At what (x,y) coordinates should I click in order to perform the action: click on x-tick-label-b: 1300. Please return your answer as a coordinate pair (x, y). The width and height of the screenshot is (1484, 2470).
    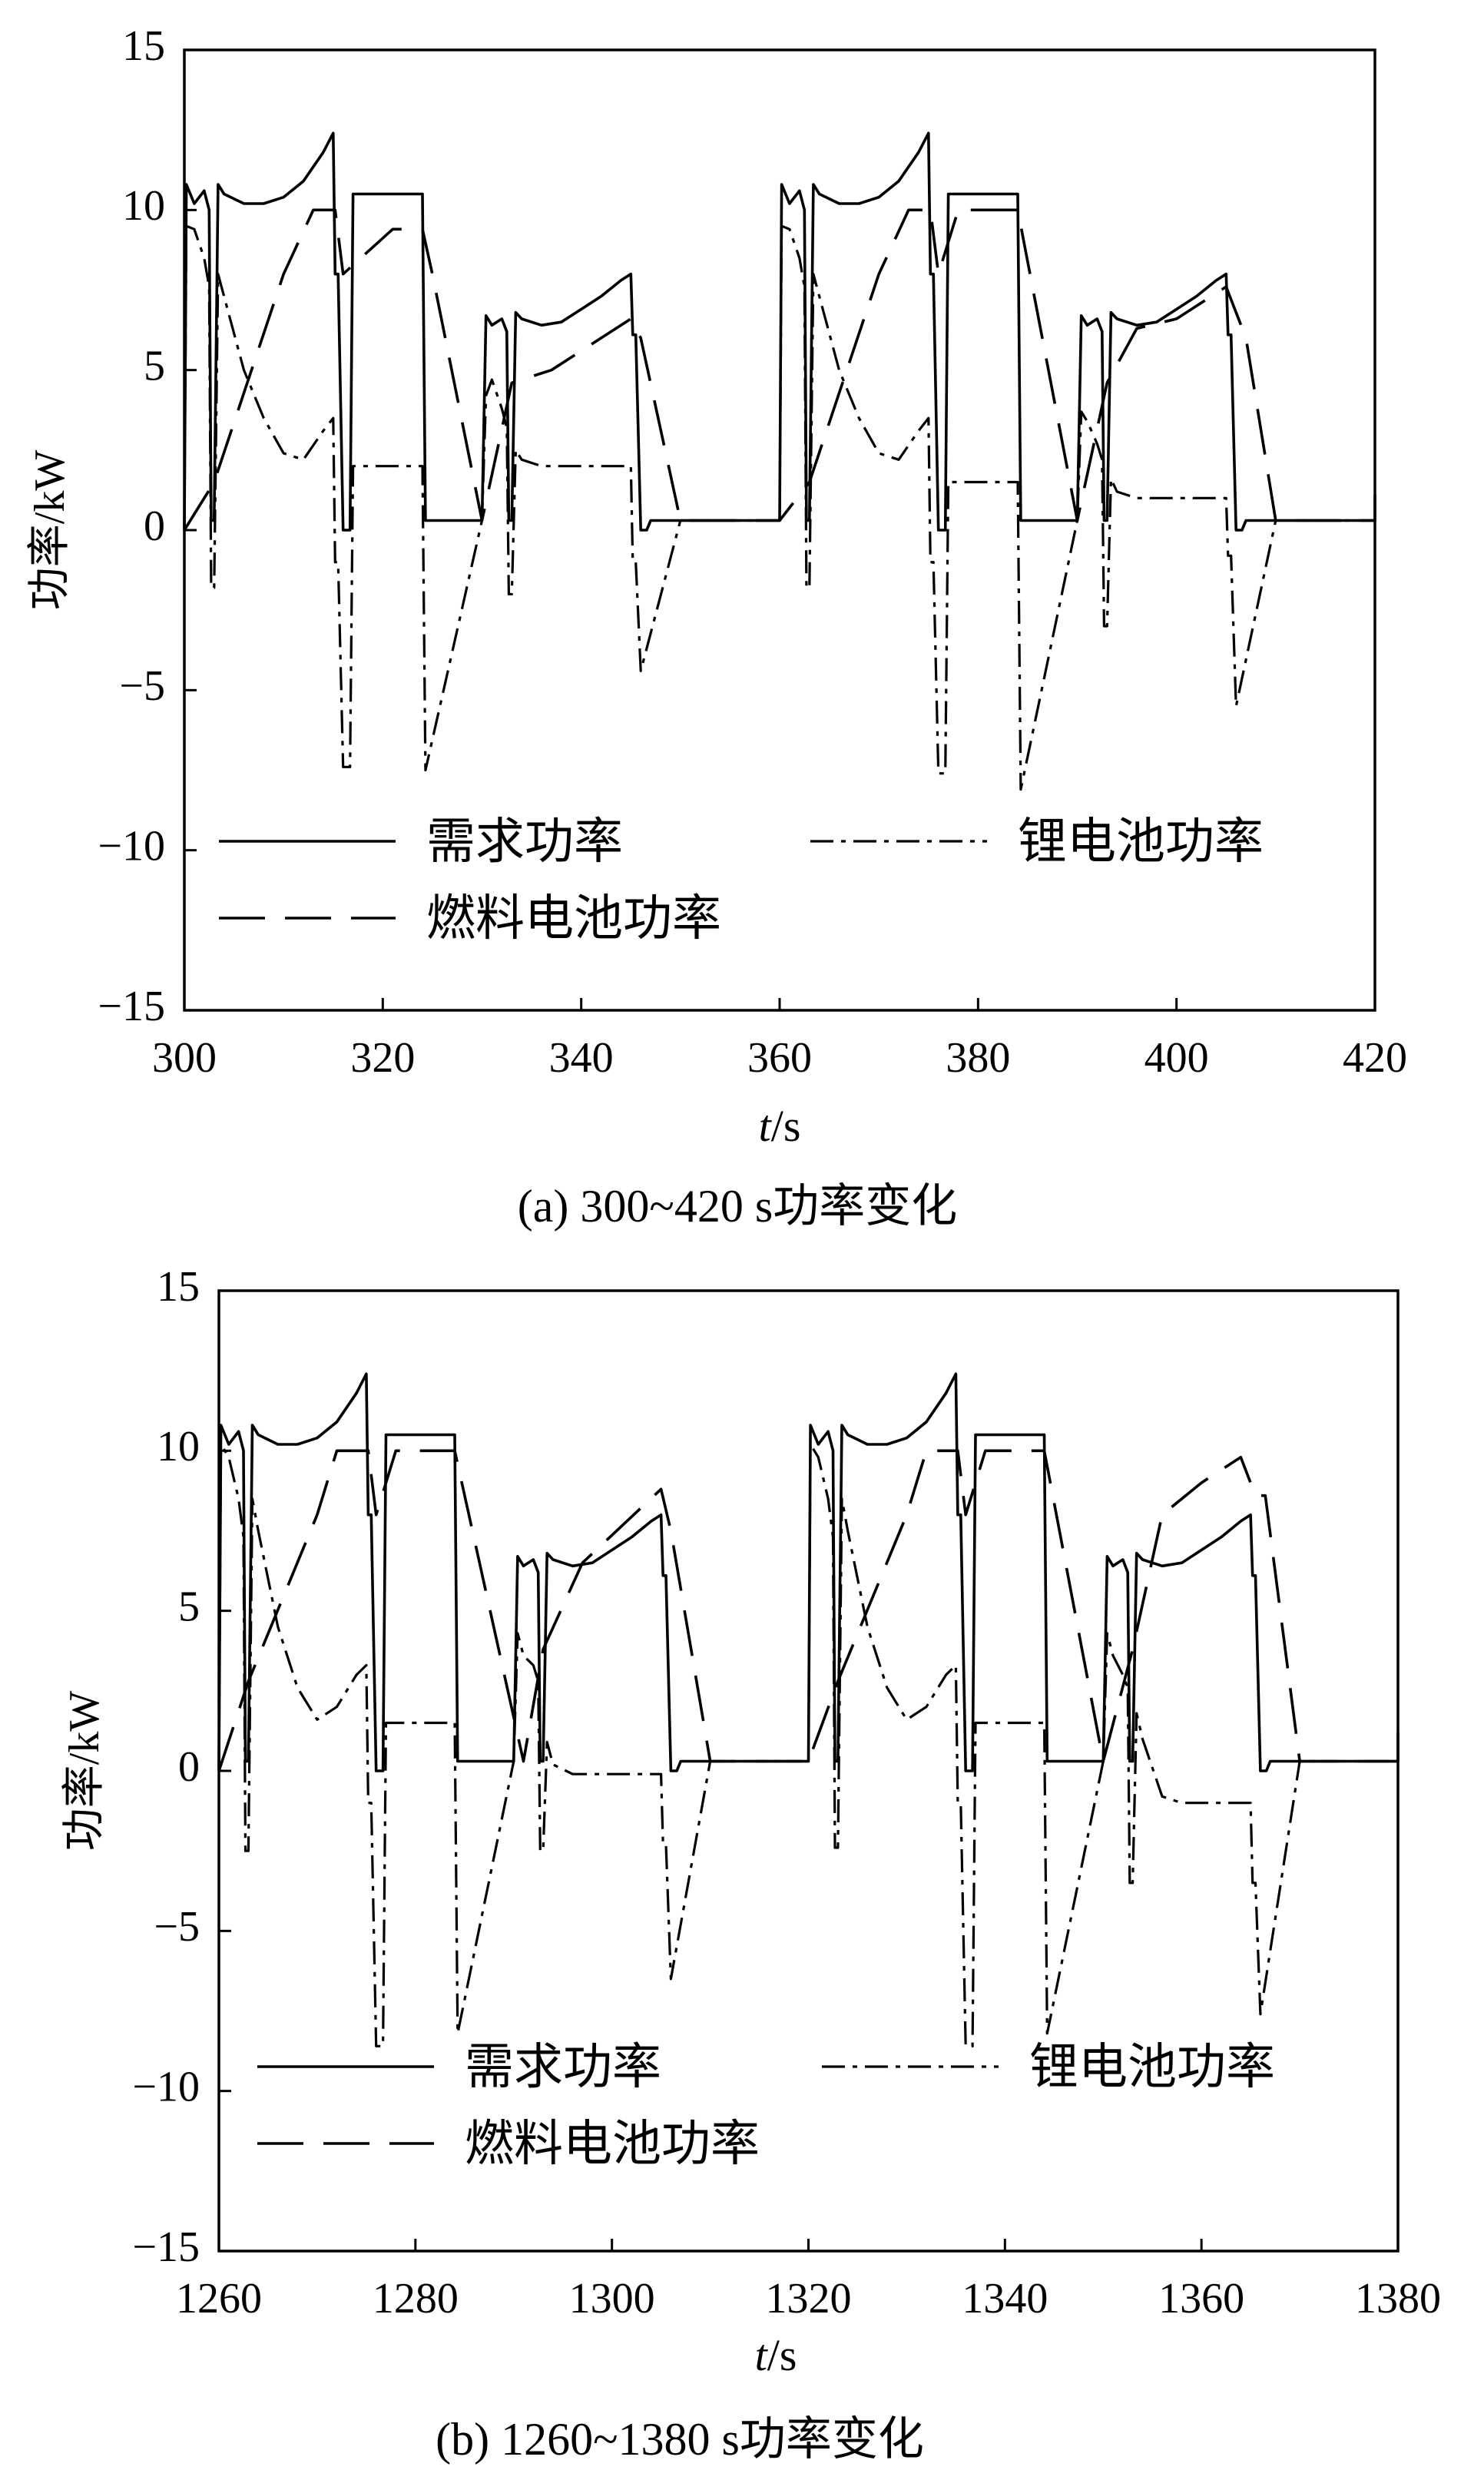
    Looking at the image, I should click on (612, 2298).